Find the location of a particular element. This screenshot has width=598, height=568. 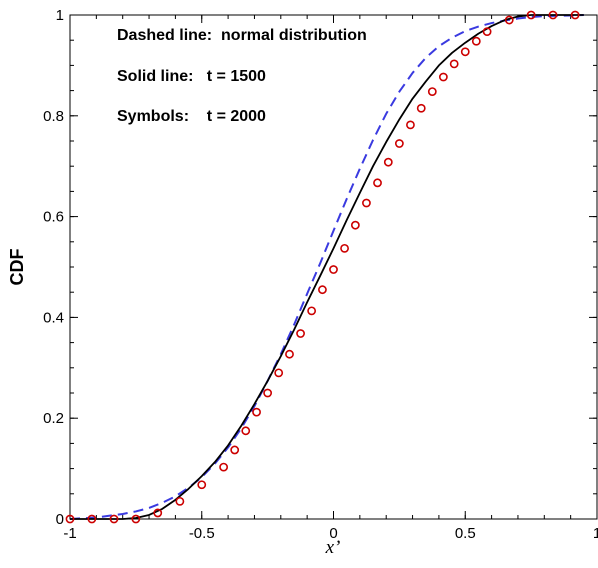

x-tick-label: 1 is located at coordinates (595, 533).